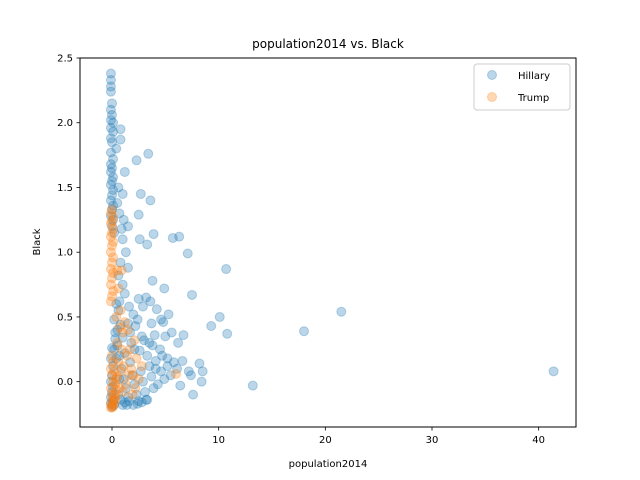 The height and width of the screenshot is (480, 640). I want to click on x-axis-label: population2014, so click(328, 464).